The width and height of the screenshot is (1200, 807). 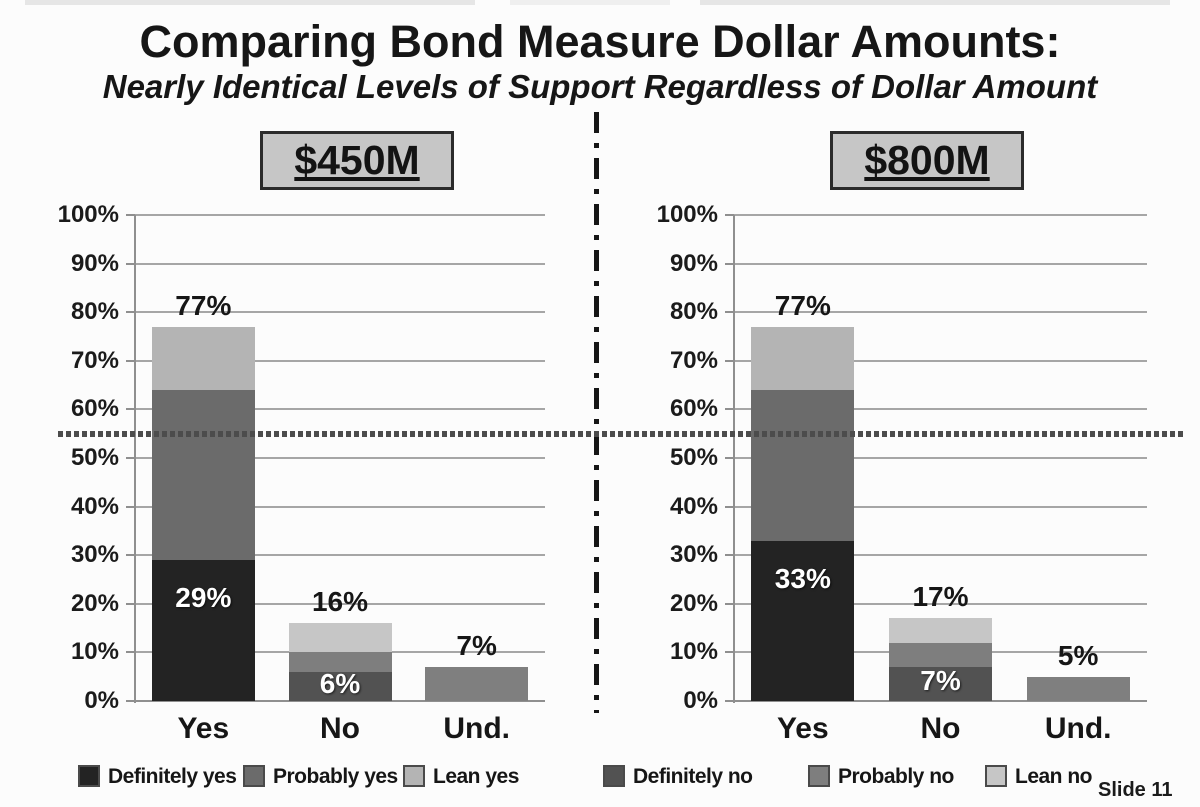 I want to click on panel-divider-dash-dot-line, so click(x=596, y=412).